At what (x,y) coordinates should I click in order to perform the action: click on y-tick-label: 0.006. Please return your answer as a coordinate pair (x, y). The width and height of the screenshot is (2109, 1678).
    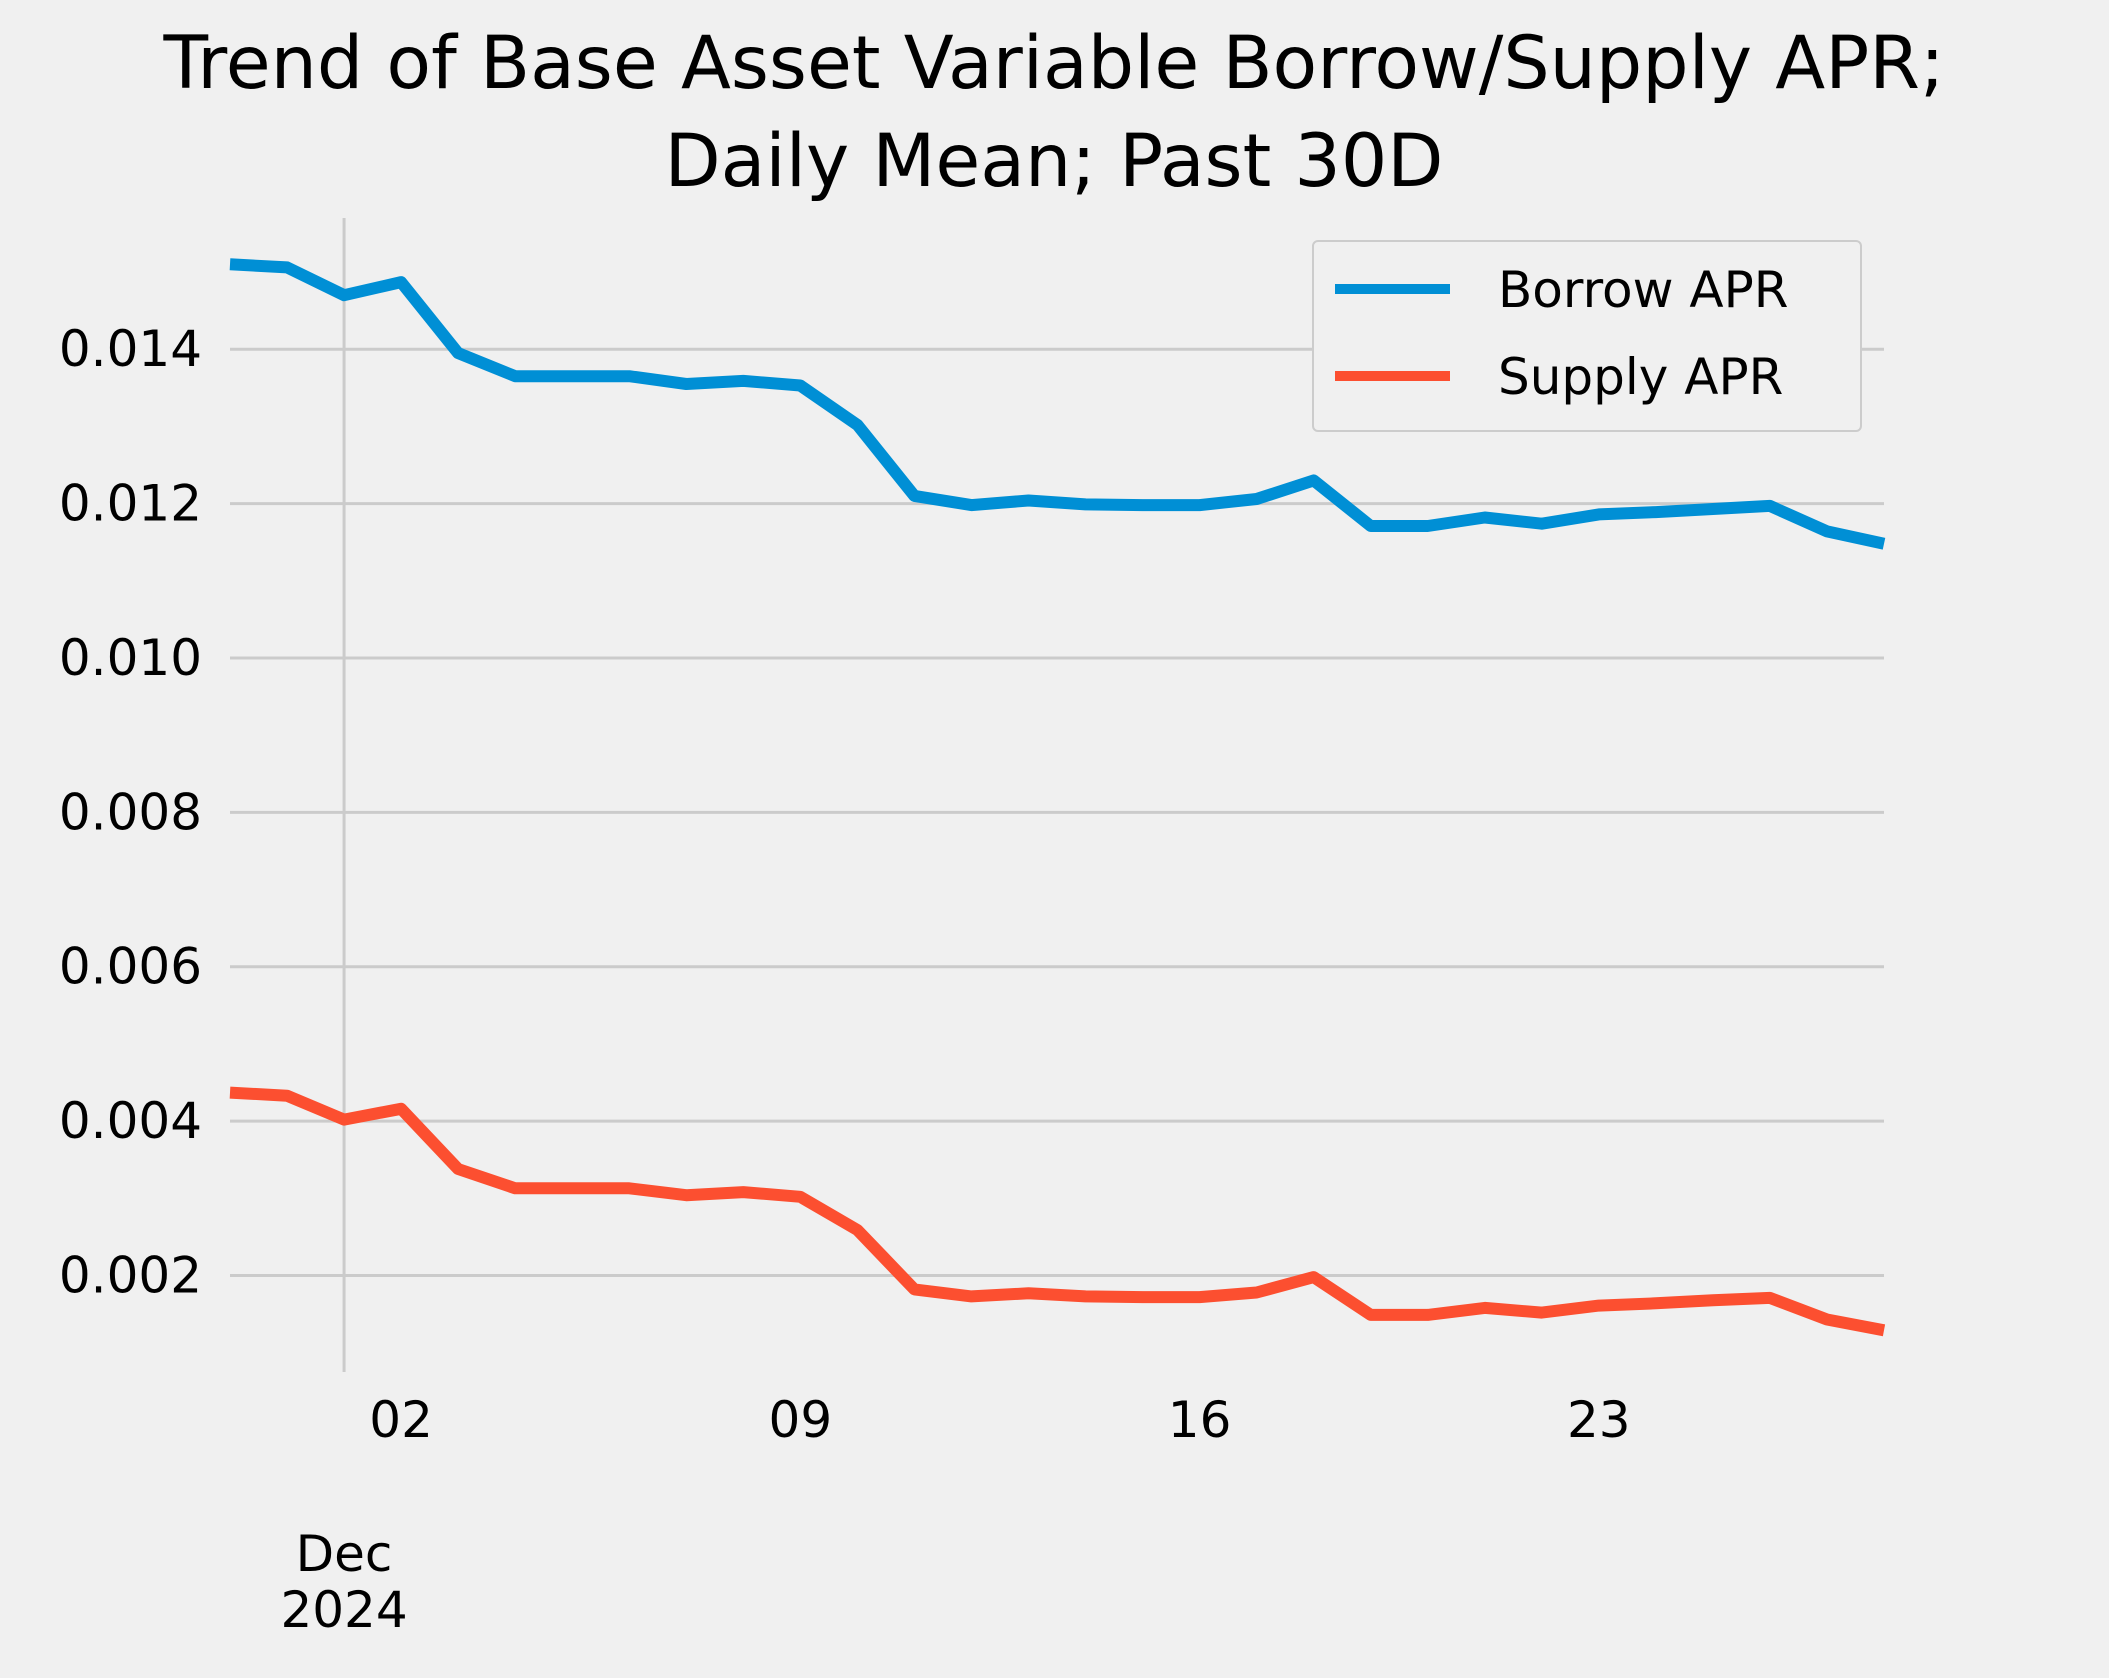
    Looking at the image, I should click on (130, 967).